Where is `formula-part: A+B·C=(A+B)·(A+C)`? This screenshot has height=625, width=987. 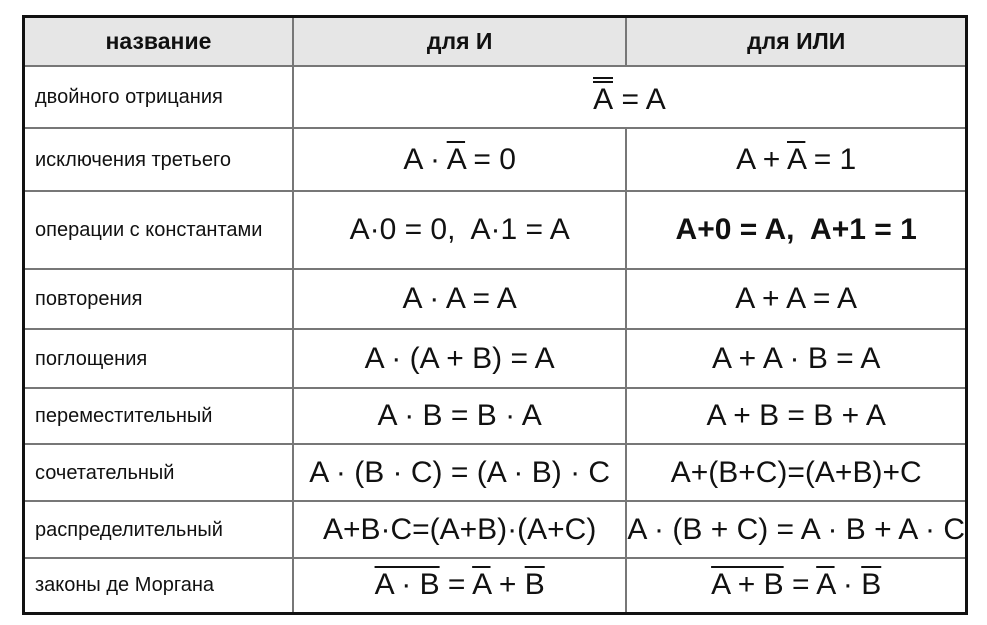
formula-part: A+B·C=(A+B)·(A+C) is located at coordinates (459, 529).